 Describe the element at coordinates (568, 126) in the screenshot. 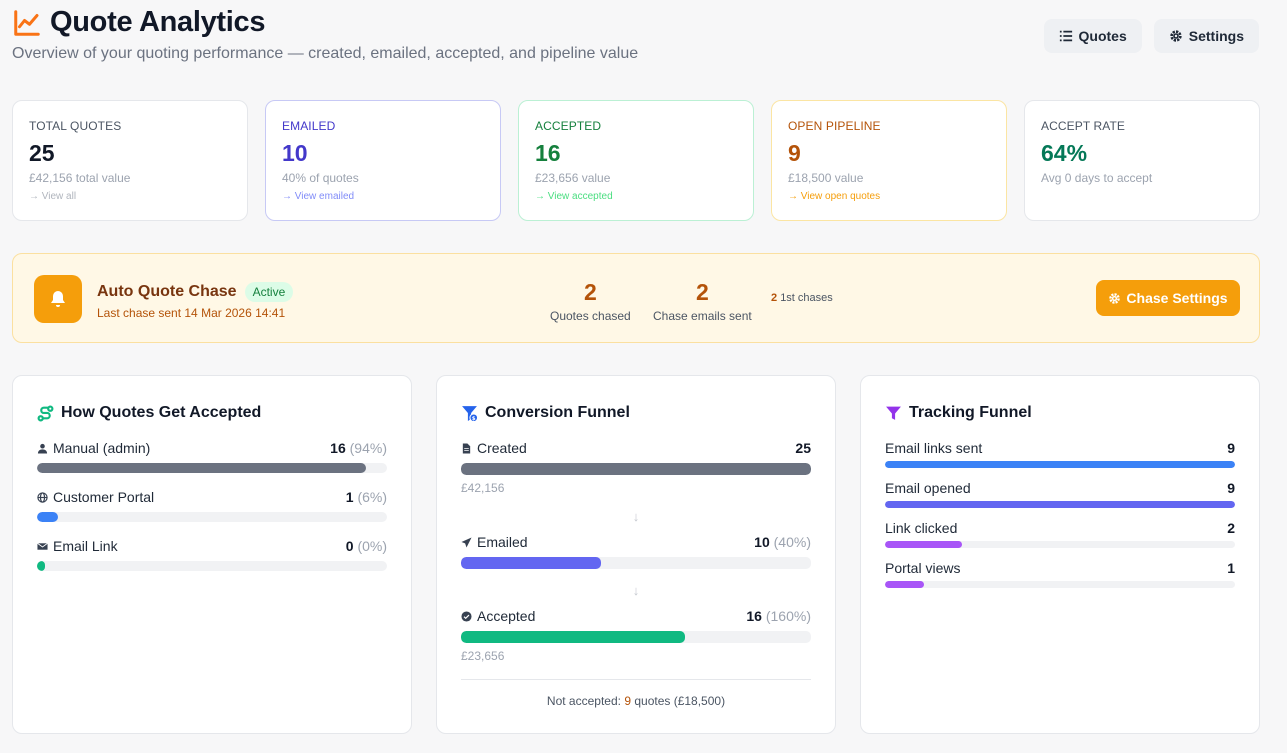

I see `stat-label: ACCEPTED` at that location.